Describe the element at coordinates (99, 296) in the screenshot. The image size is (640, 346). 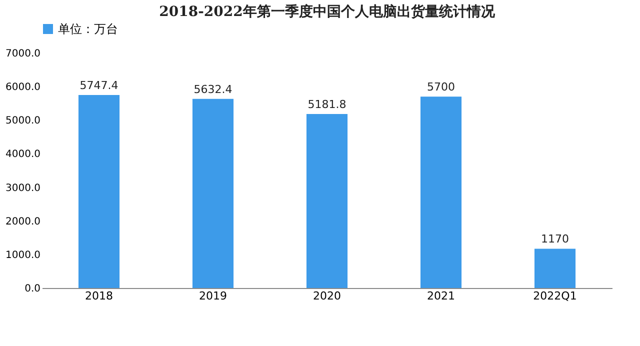
I see `x-tick-label: 2018` at that location.